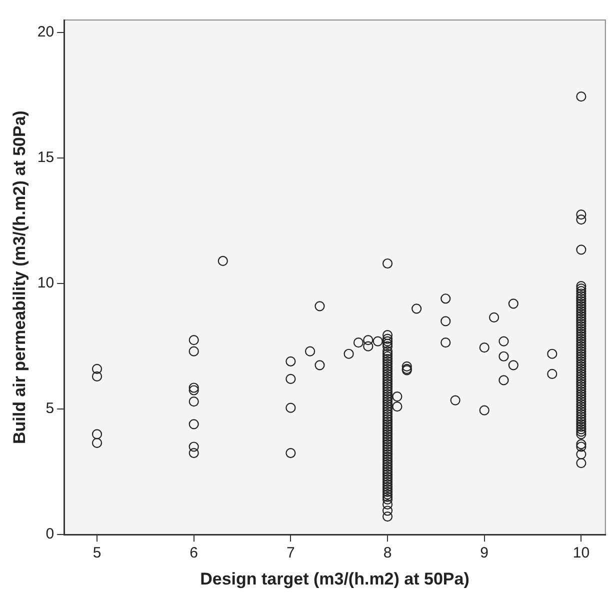  Describe the element at coordinates (194, 553) in the screenshot. I see `x-tick-label: 6` at that location.